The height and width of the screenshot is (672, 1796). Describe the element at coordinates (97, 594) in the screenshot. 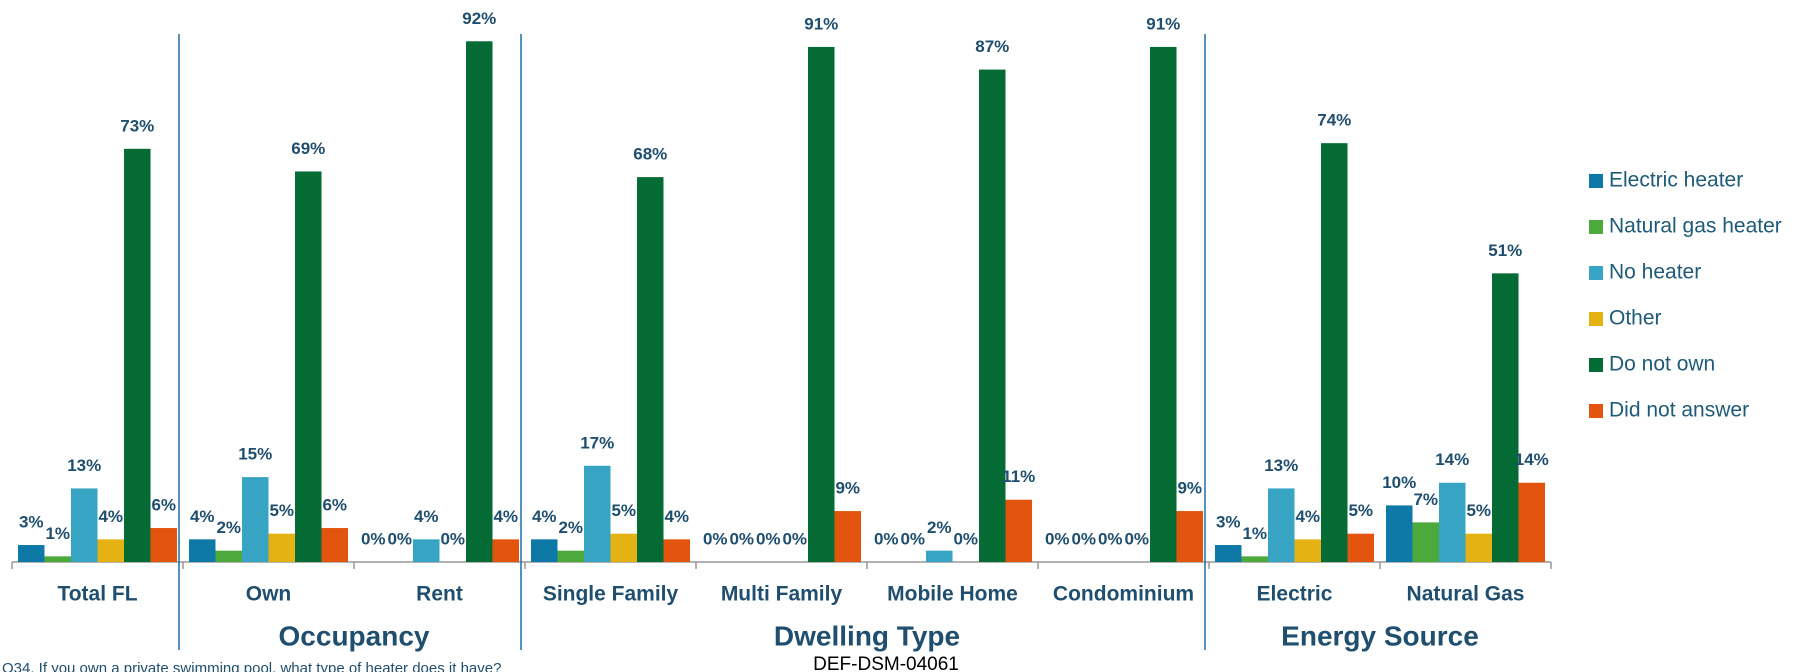

I see `x-tick-label: Total FL` at that location.